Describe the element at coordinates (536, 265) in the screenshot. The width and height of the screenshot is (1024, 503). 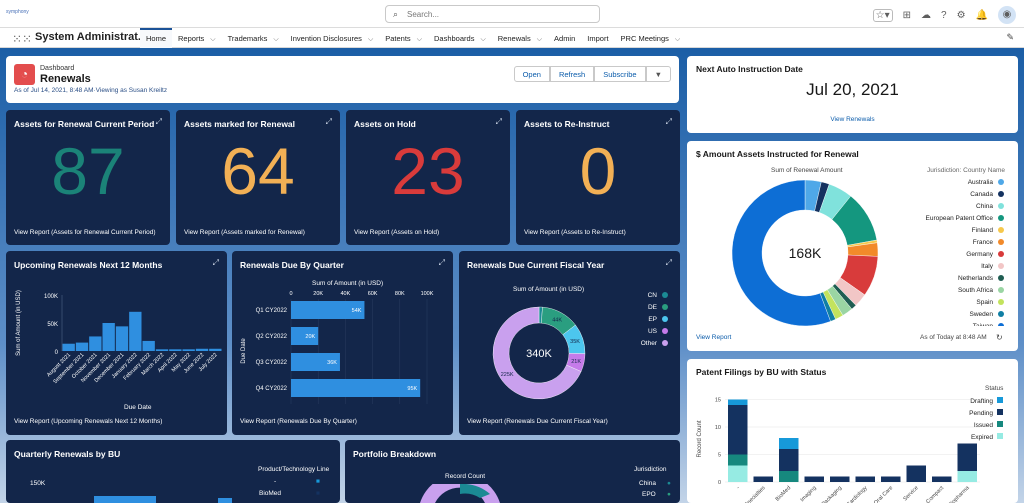
I see `fiscal-year-title: Renewals Due Current Fiscal Year` at that location.